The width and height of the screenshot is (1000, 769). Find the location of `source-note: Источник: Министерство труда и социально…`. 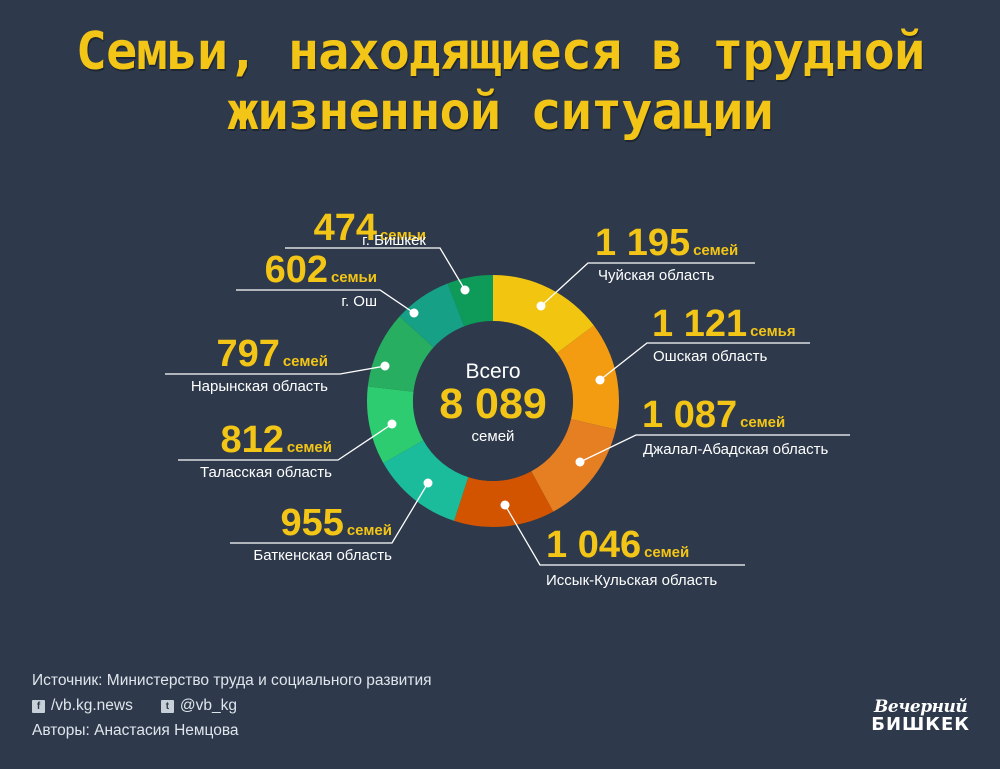

source-note: Источник: Министерство труда и социально… is located at coordinates (232, 680).